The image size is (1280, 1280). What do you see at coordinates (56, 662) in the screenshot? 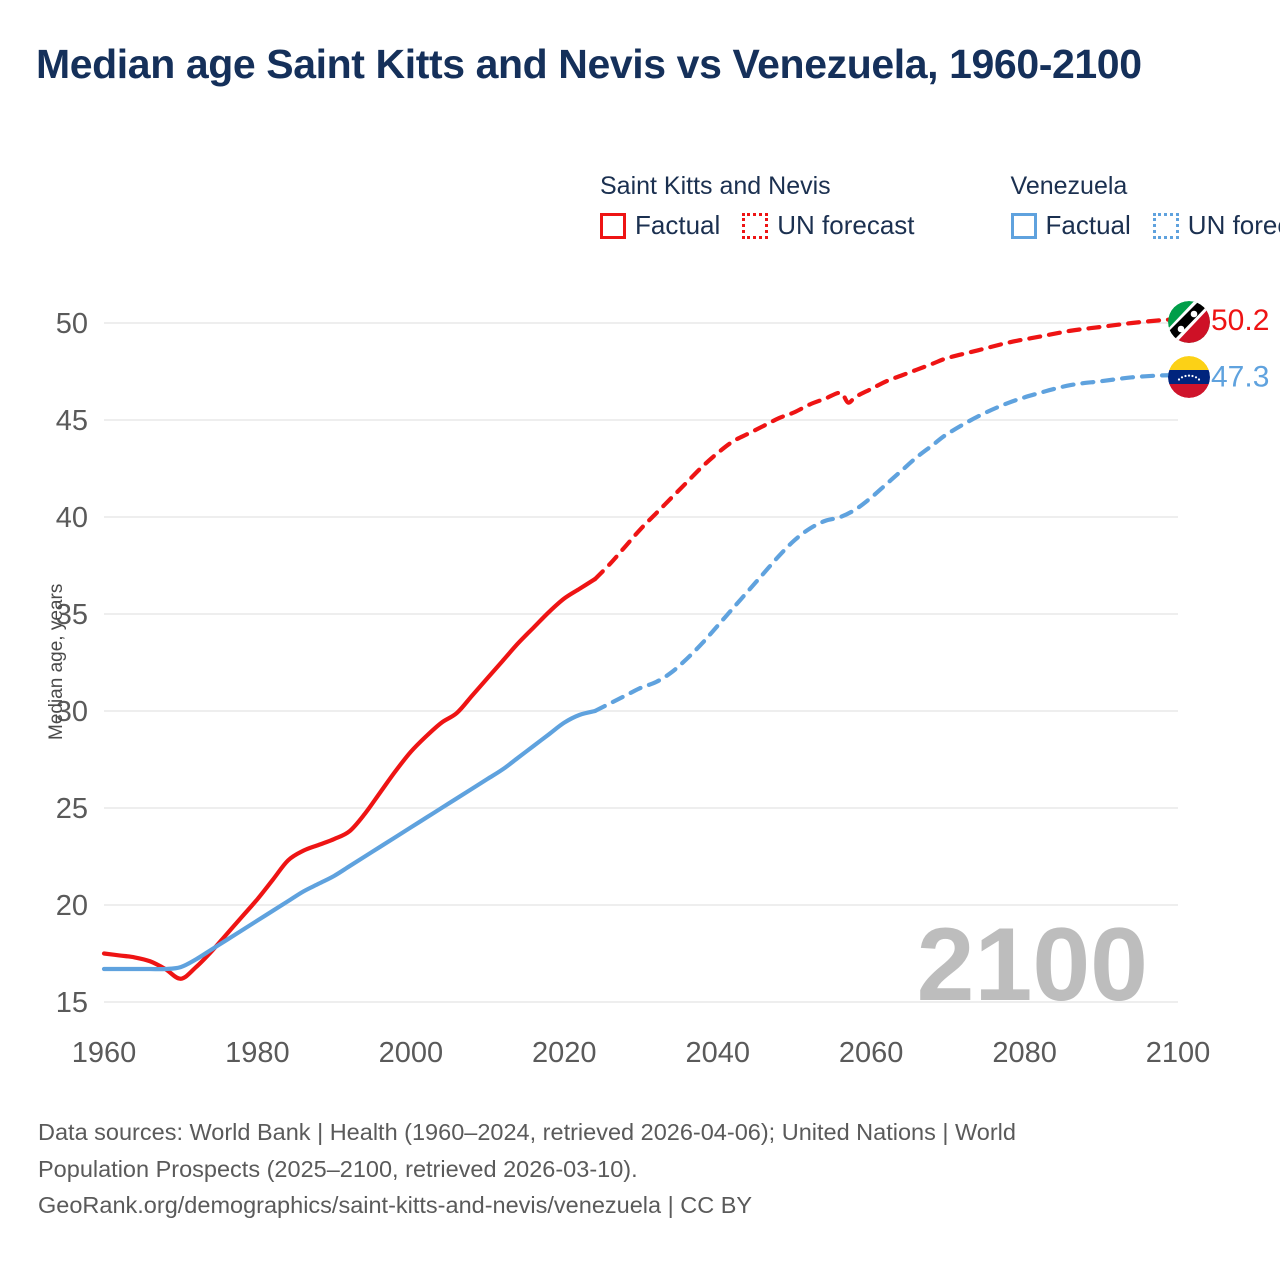
I see `y-axis-title: Median age, years` at bounding box center [56, 662].